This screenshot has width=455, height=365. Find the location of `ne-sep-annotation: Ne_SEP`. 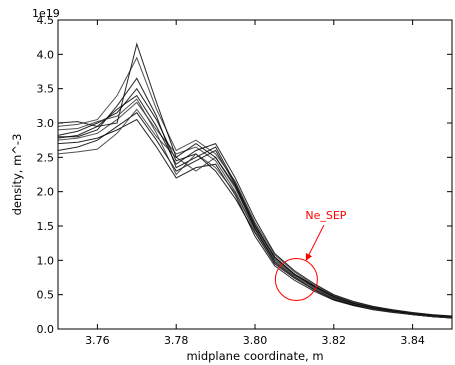

ne-sep-annotation: Ne_SEP is located at coordinates (310, 255).